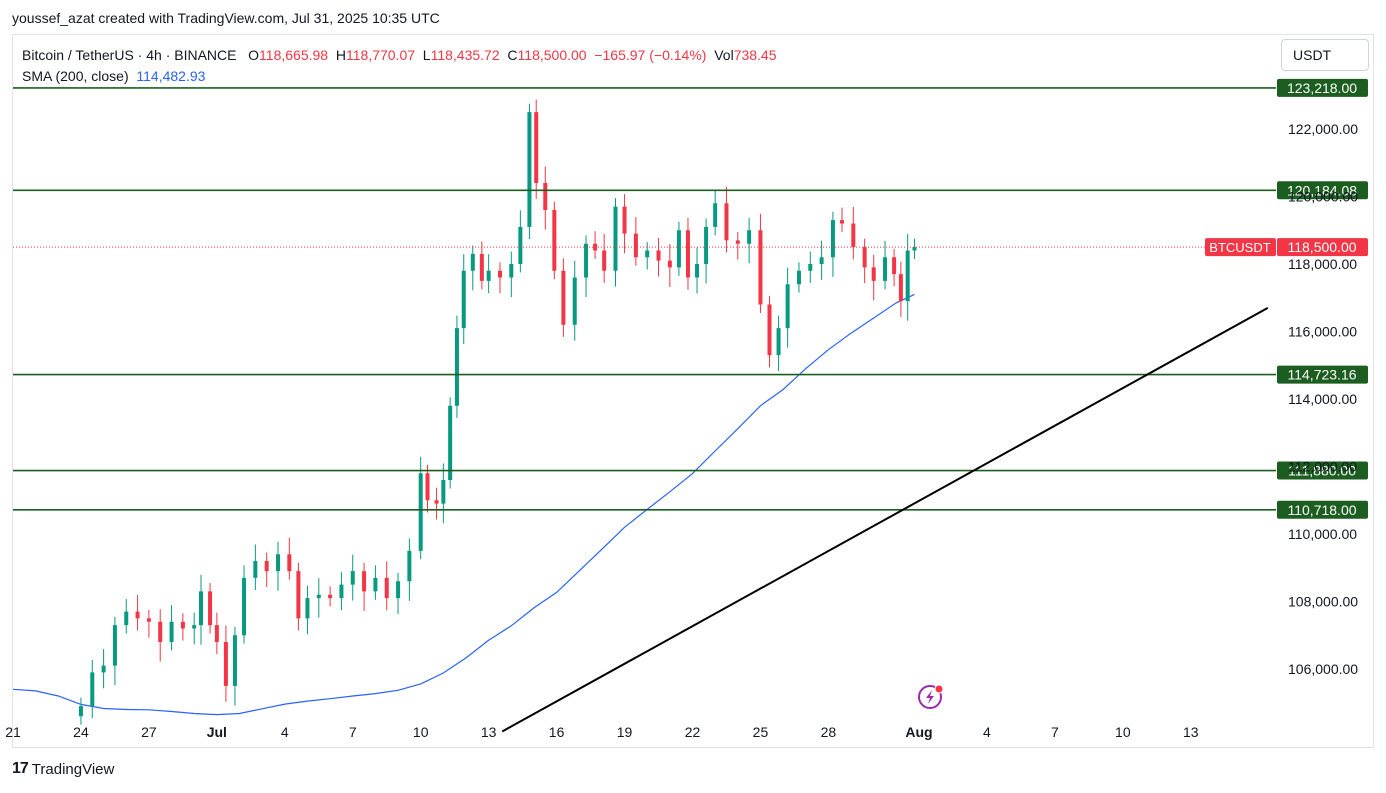 This screenshot has width=1386, height=793. I want to click on symbol-badge-label: BTCUSDT, so click(1239, 247).